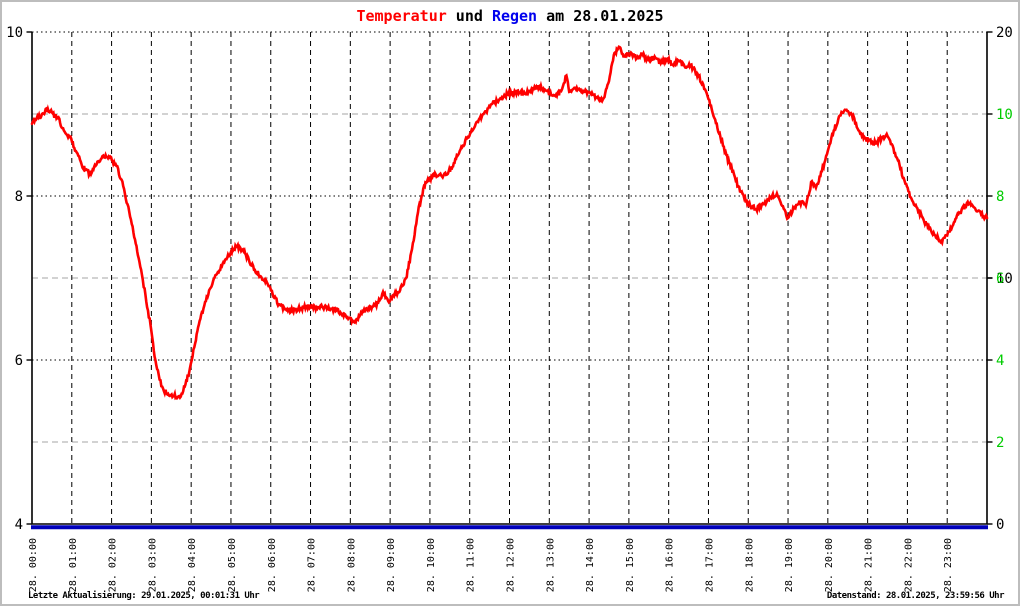 The image size is (1020, 606). I want to click on x-tick-label: 28. 13:00, so click(550, 565).